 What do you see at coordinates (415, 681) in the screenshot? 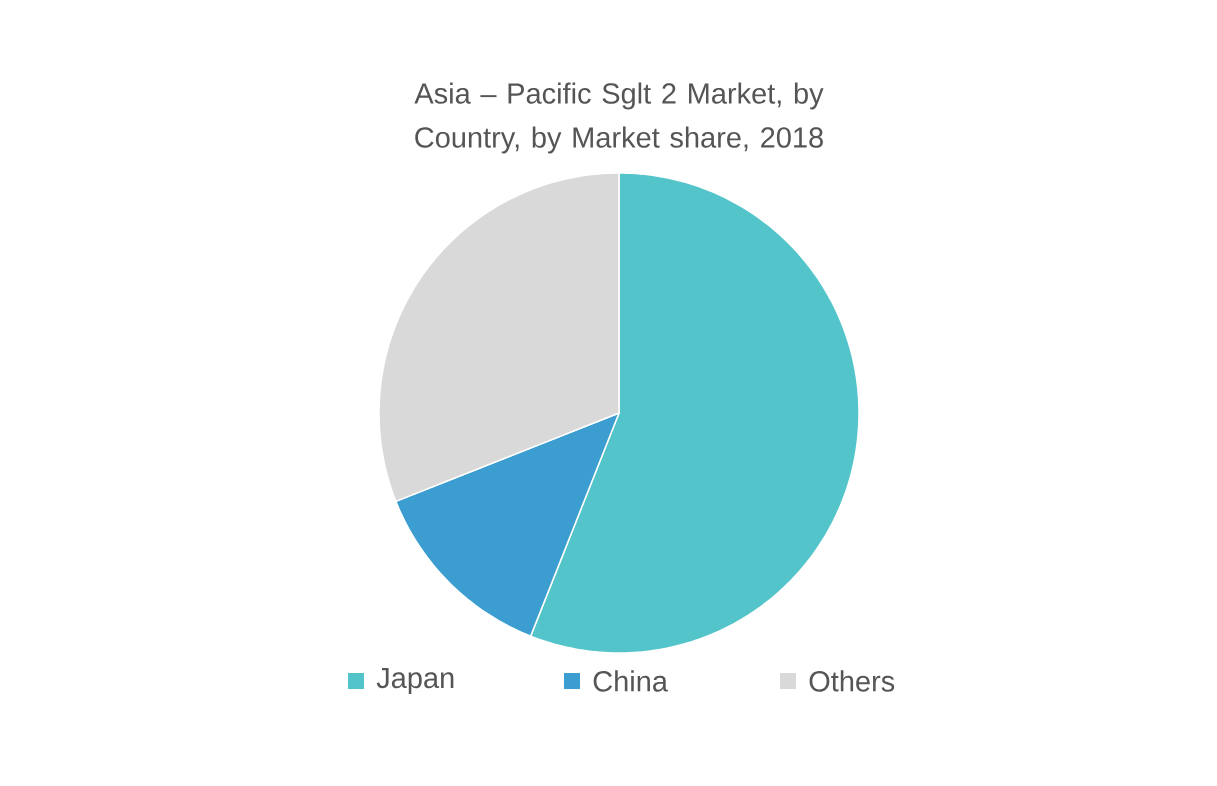
I see `legend-label: Japan` at bounding box center [415, 681].